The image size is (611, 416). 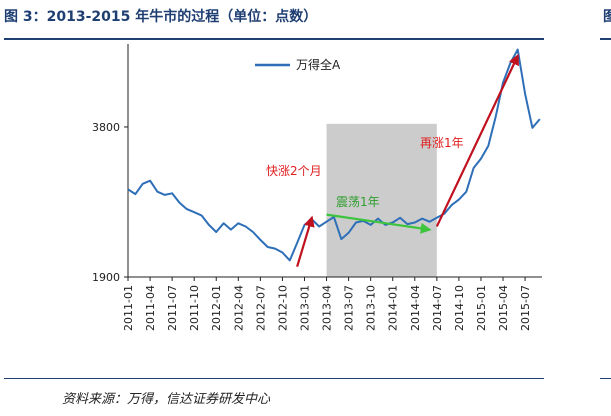 I want to click on shaded-region-layer, so click(x=381, y=200).